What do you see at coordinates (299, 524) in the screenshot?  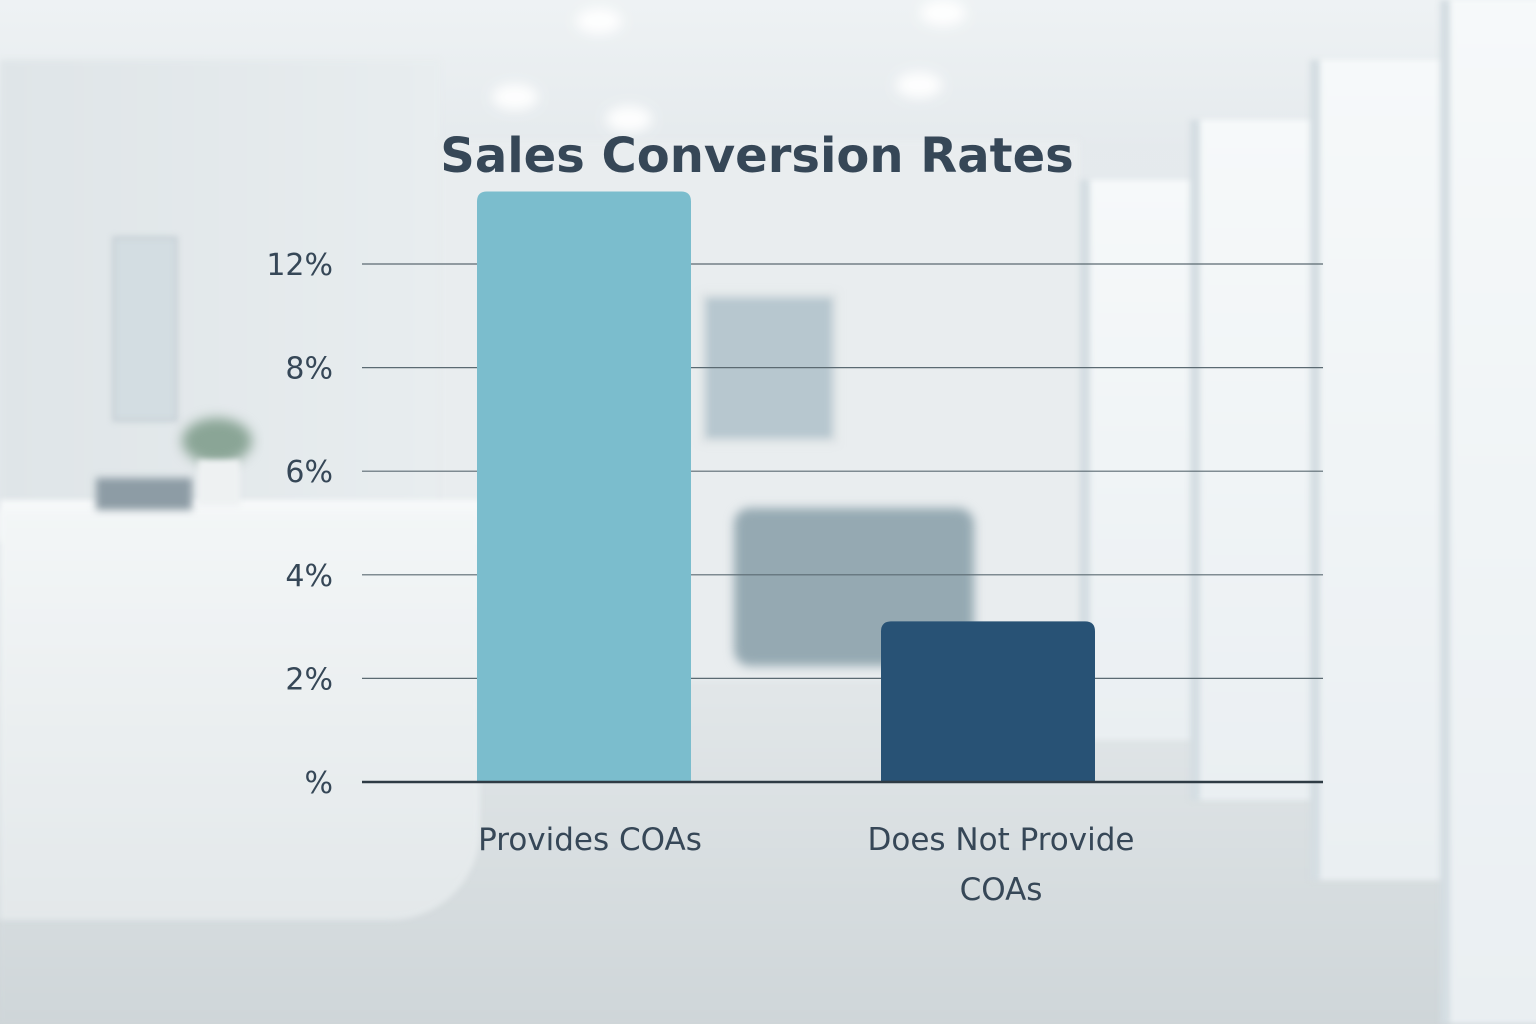 I see `y-axis-tick-labels: % 2% 4% 6% 8% 12%` at bounding box center [299, 524].